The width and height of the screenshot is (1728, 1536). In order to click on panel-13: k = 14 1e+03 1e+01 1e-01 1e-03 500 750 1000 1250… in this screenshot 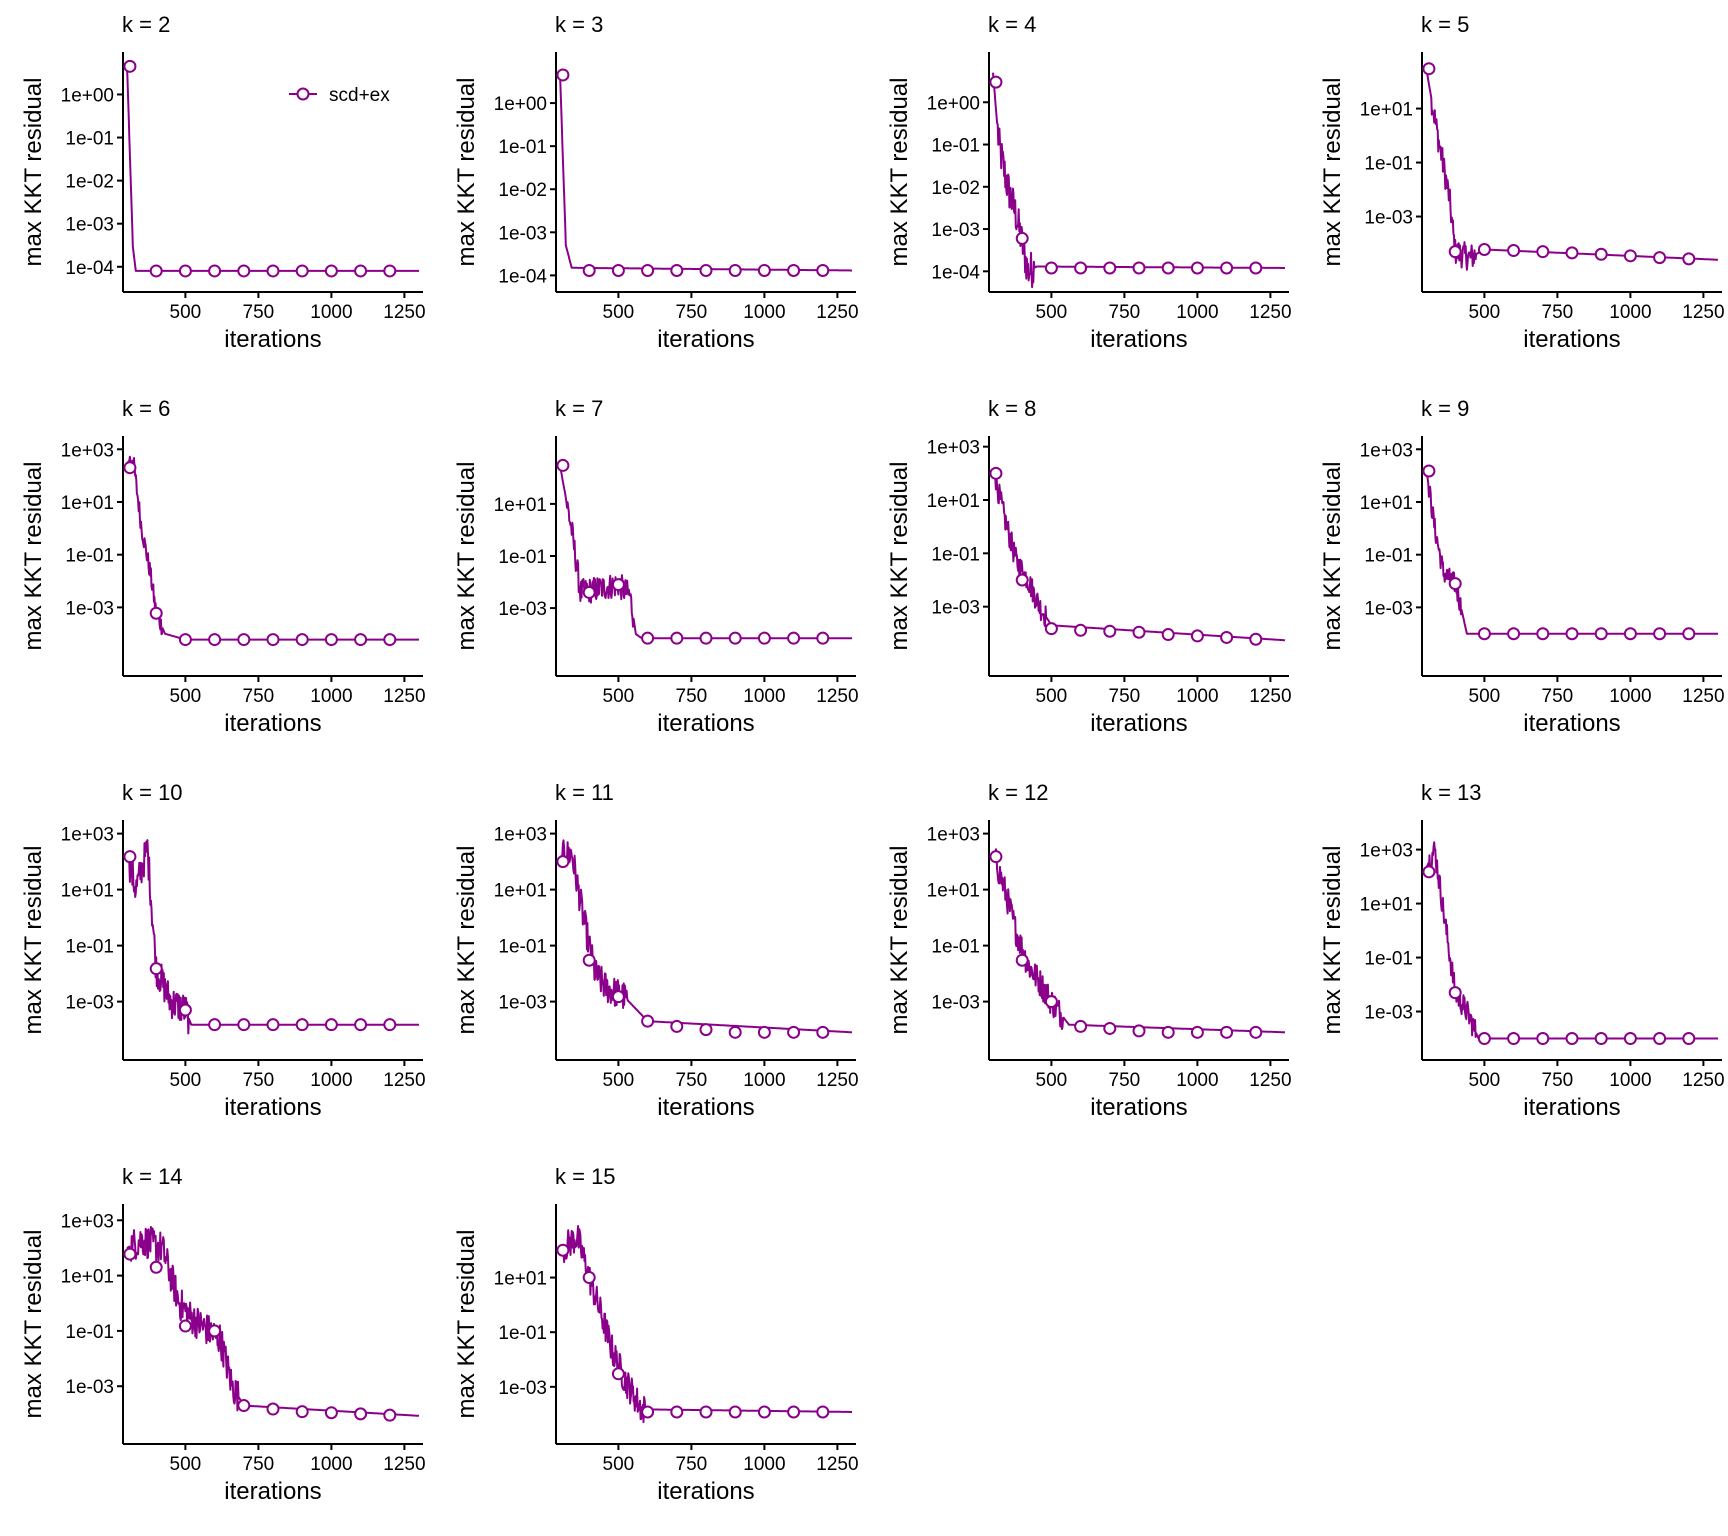, I will do `click(223, 1334)`.